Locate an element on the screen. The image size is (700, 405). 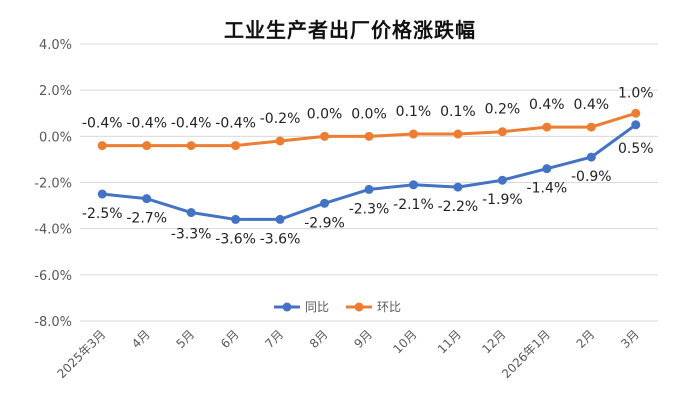
x-tick-label: 3月 is located at coordinates (630, 339).